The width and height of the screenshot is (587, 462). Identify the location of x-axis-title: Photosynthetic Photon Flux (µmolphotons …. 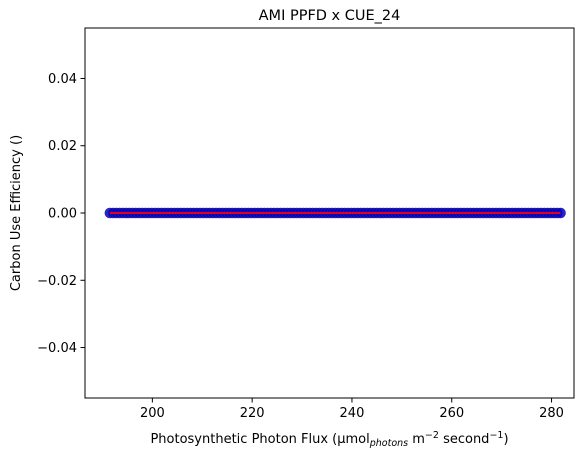
(329, 439).